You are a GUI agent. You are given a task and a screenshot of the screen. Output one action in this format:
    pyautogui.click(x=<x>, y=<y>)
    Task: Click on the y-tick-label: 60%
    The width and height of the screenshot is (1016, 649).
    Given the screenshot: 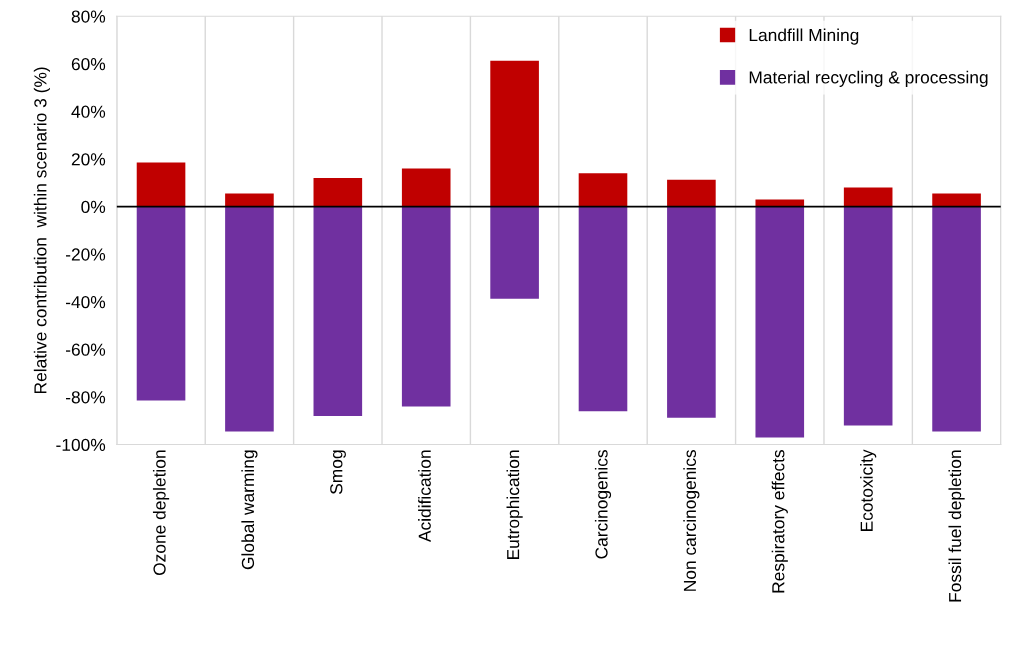 What is the action you would take?
    pyautogui.click(x=88, y=64)
    